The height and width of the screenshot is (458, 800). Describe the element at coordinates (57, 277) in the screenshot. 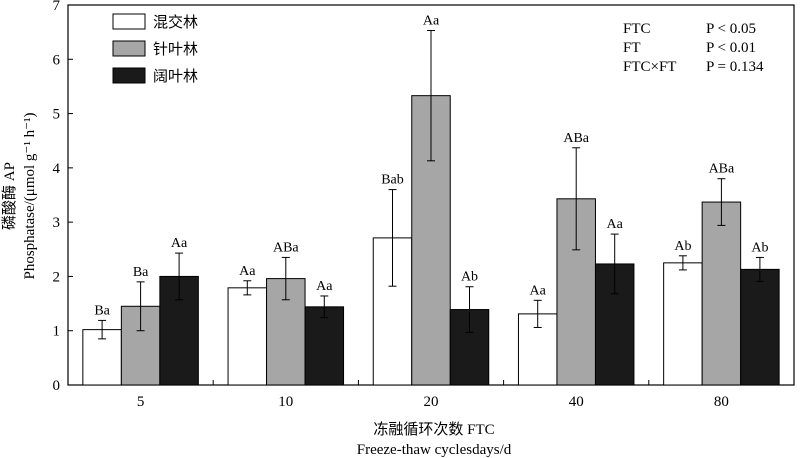

I see `y-tick-label: 2` at that location.